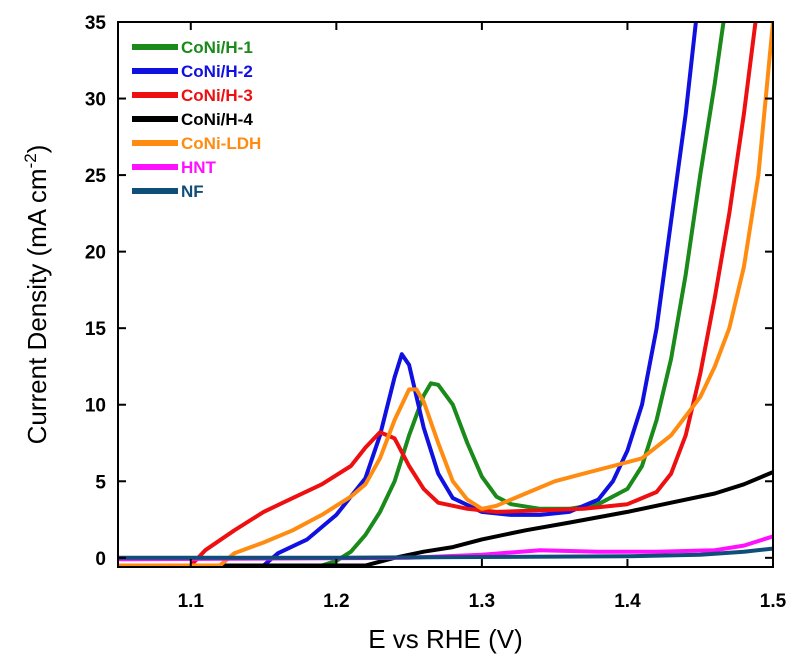 The width and height of the screenshot is (793, 660). What do you see at coordinates (217, 47) in the screenshot?
I see `legend-label: CoNi/H-1` at bounding box center [217, 47].